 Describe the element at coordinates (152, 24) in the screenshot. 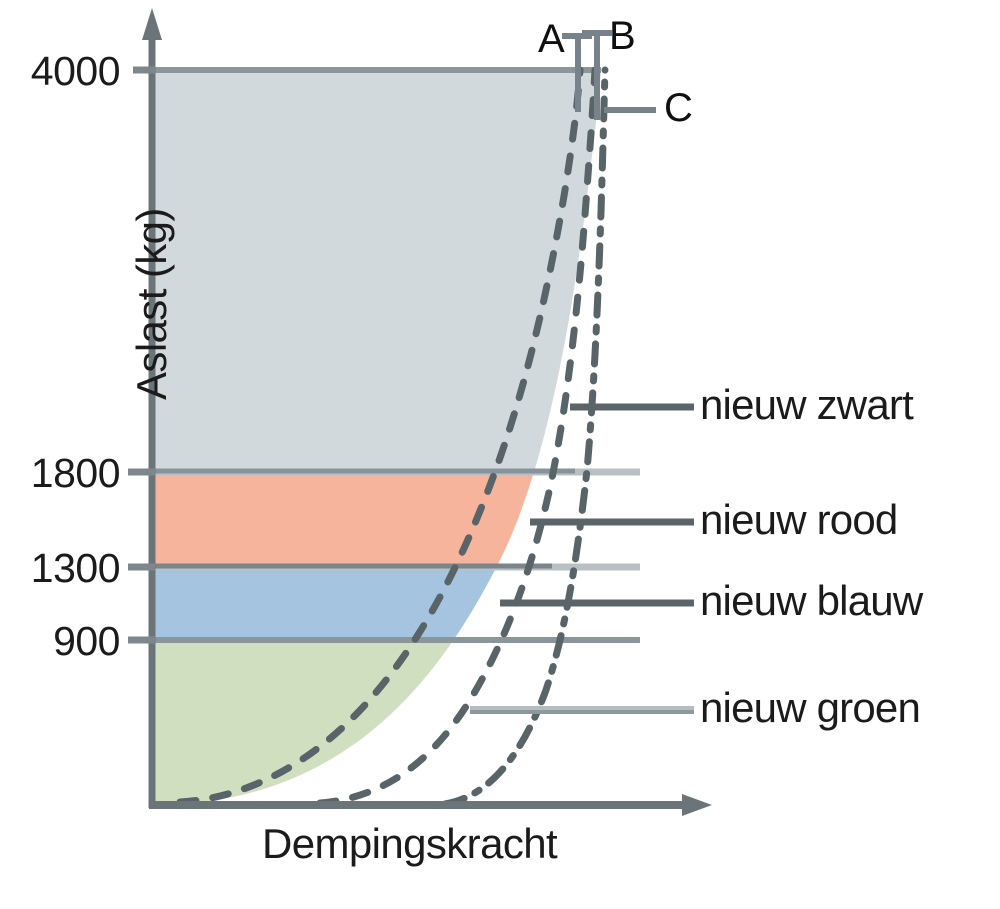

I see `y-axis-arrow` at that location.